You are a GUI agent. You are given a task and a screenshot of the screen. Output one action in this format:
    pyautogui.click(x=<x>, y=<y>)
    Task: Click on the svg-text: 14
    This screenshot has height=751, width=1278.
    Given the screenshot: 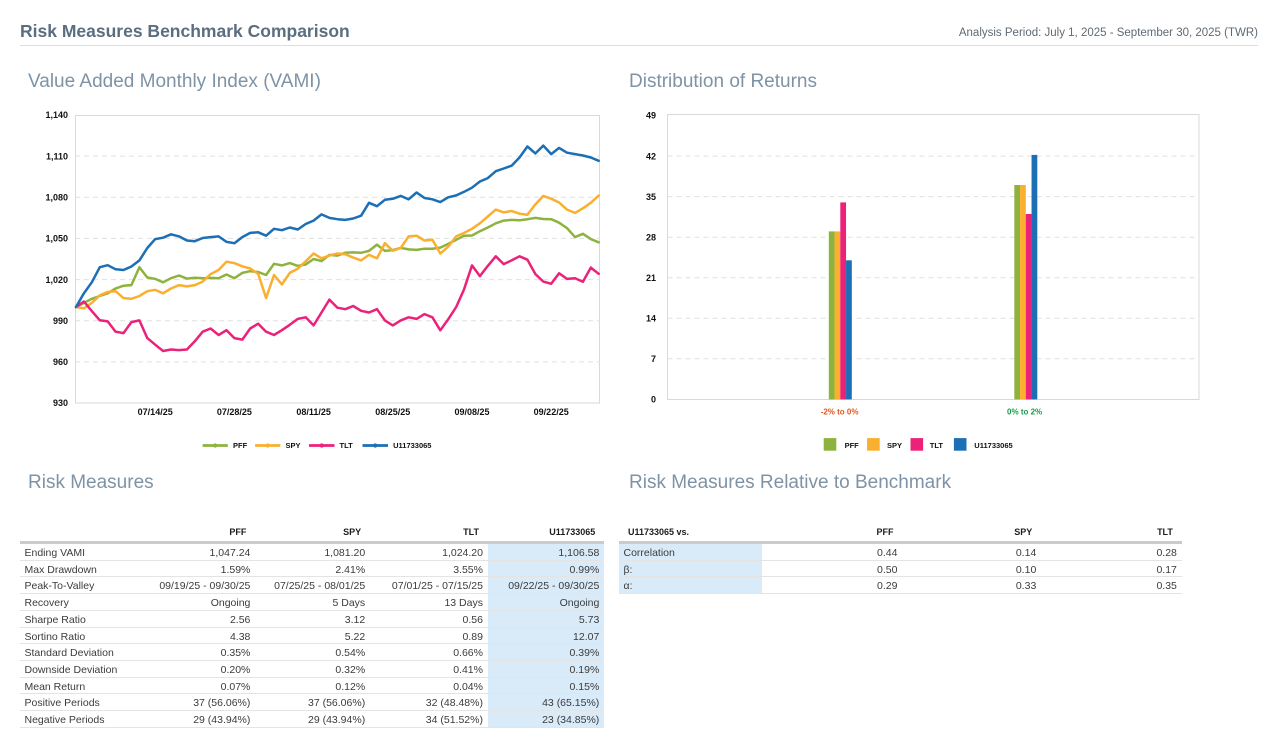 What is the action you would take?
    pyautogui.click(x=651, y=319)
    